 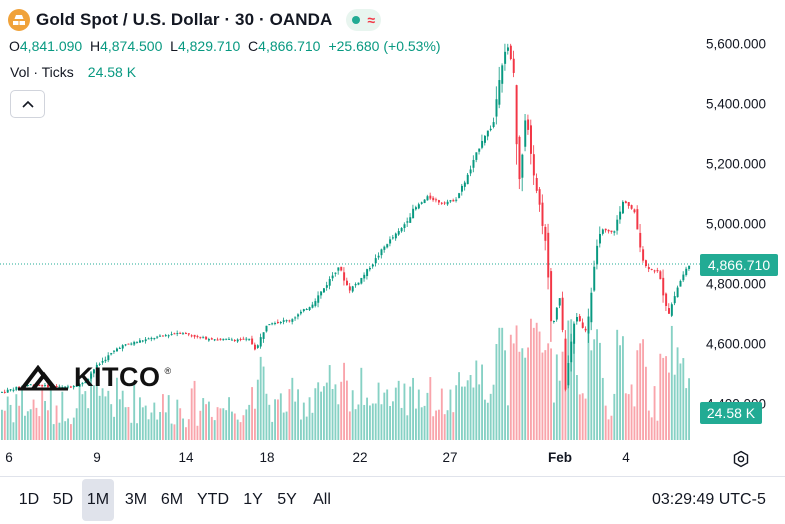 I want to click on range-5y-button: 5Y, so click(x=287, y=499).